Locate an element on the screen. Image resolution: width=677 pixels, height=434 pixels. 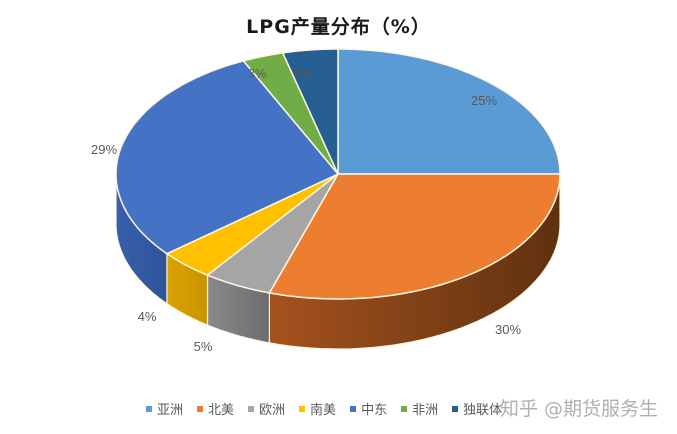
data-label: 30% is located at coordinates (508, 329).